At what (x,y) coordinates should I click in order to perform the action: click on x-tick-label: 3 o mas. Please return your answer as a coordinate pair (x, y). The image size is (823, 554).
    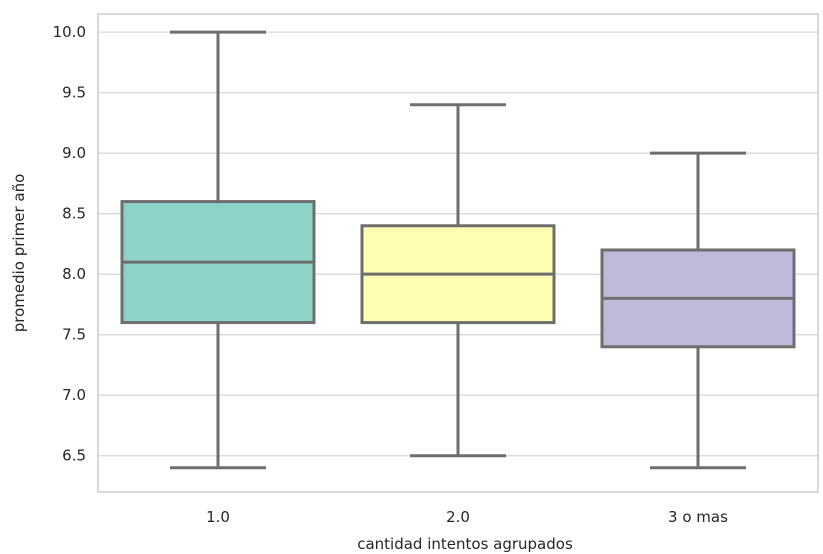
    Looking at the image, I should click on (698, 517).